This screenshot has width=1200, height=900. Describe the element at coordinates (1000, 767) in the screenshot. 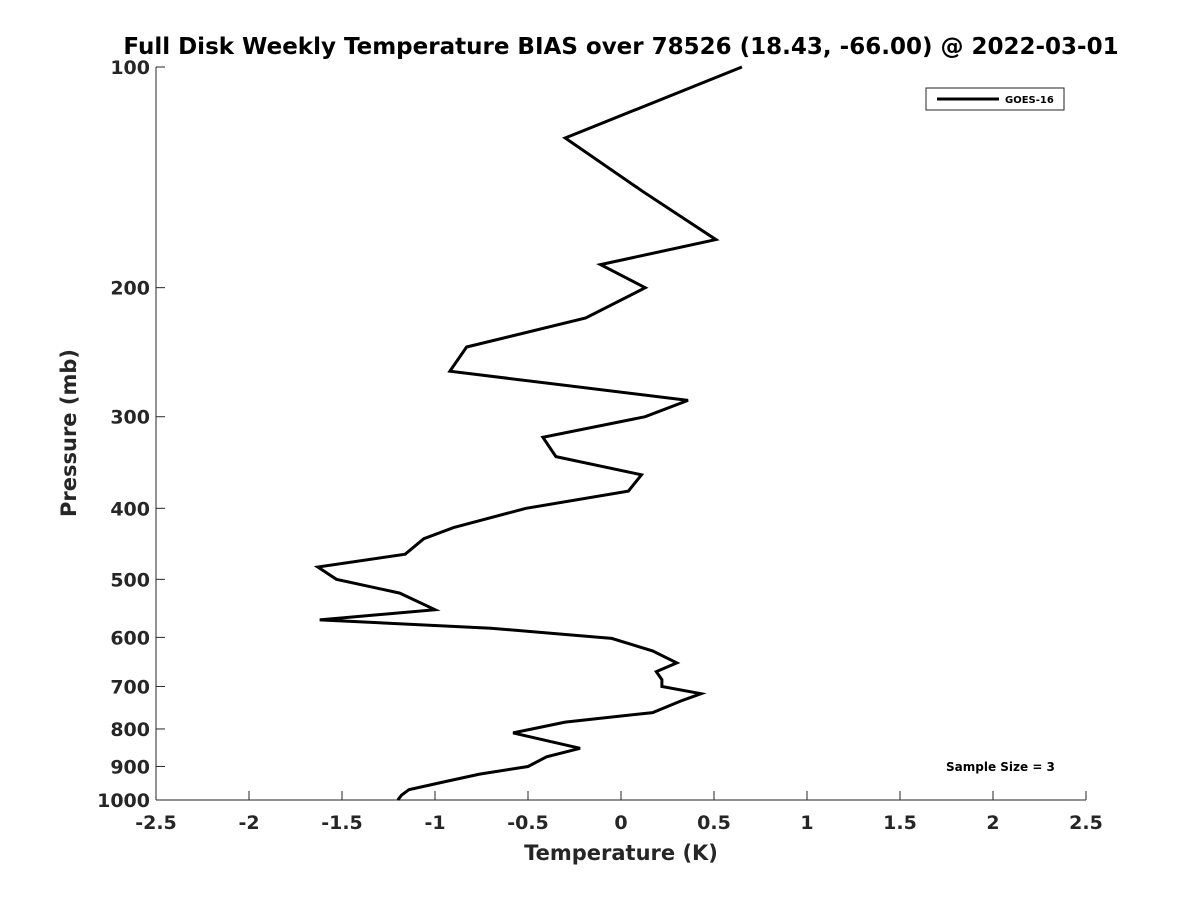

I see `sample-size-annotation: Sample Size = 3` at that location.